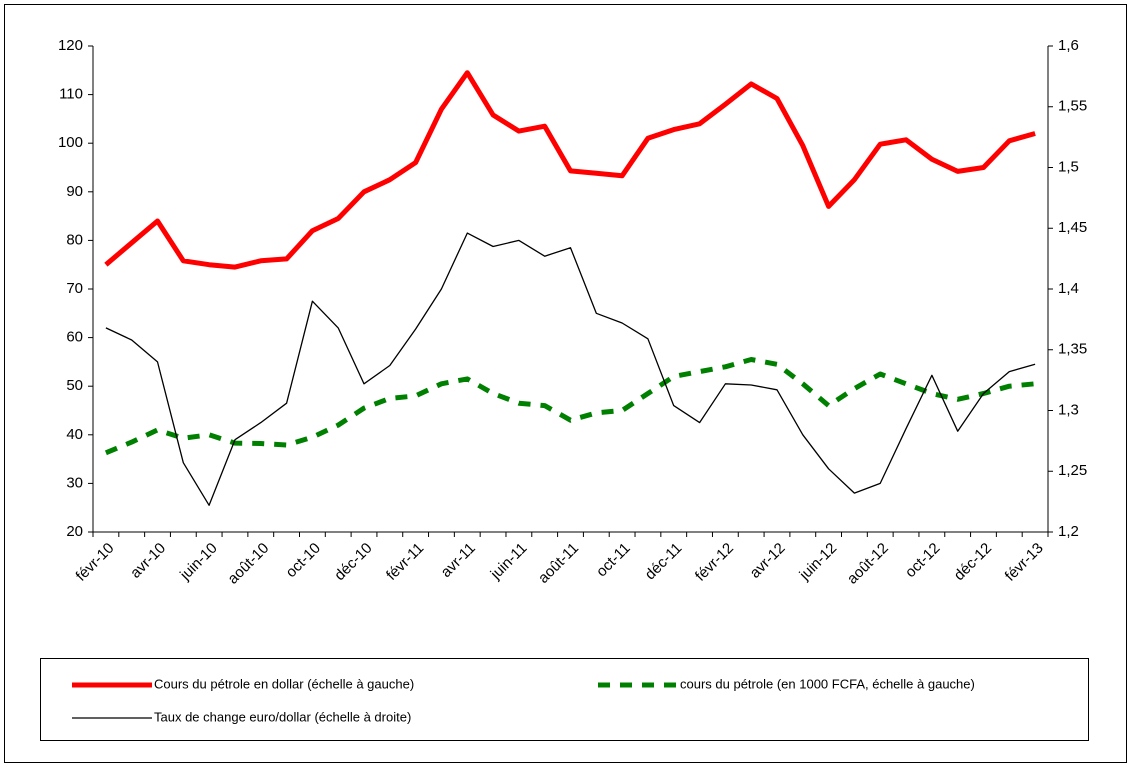 This screenshot has width=1130, height=772. What do you see at coordinates (70, 142) in the screenshot?
I see `y-tick-label: 100` at bounding box center [70, 142].